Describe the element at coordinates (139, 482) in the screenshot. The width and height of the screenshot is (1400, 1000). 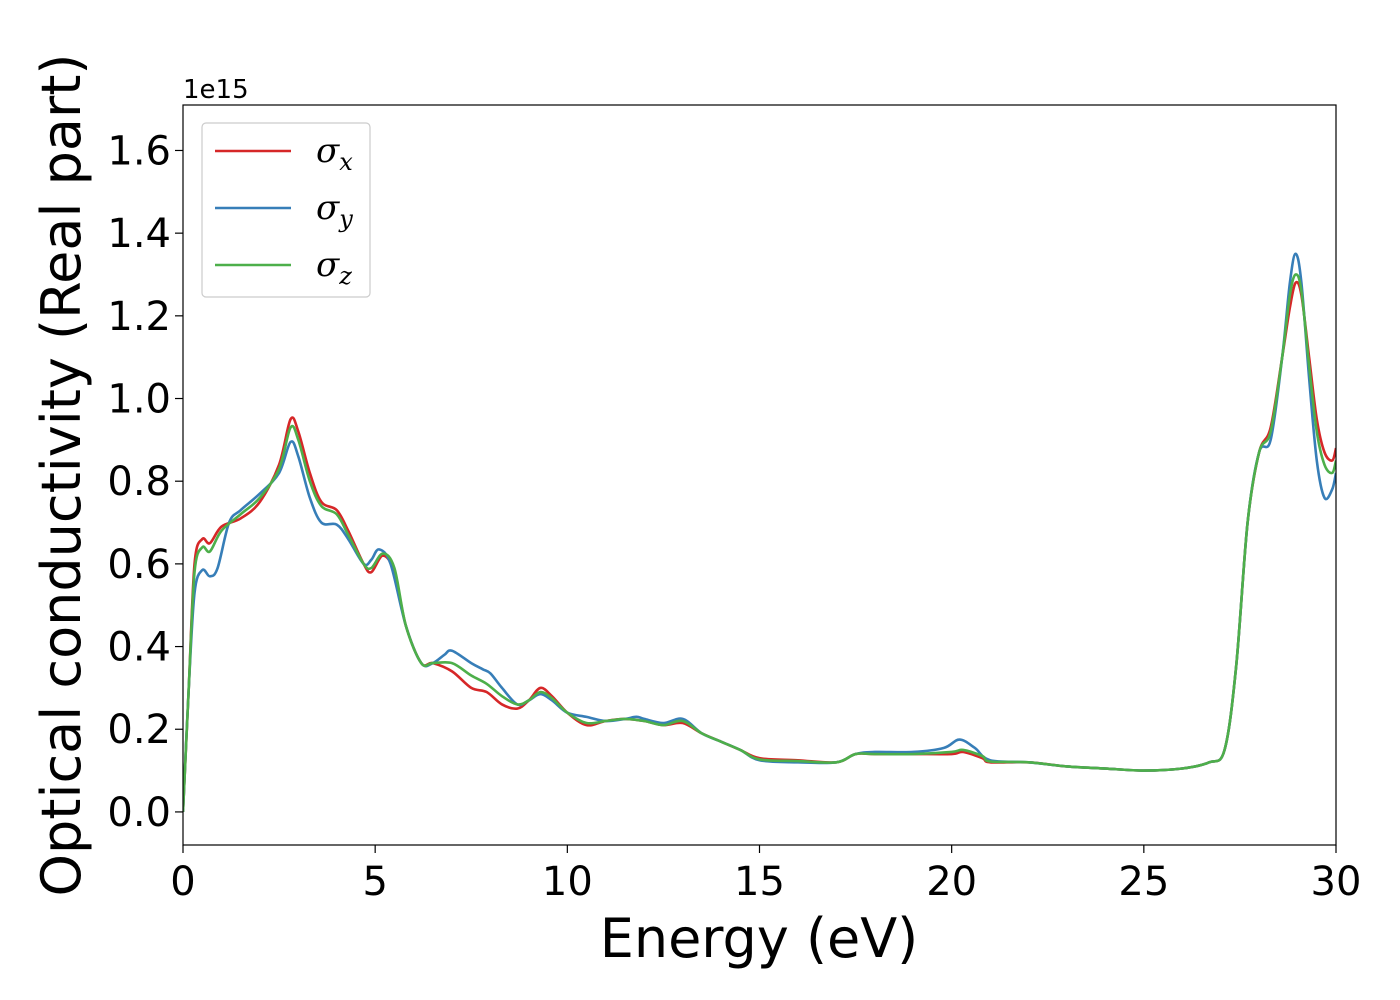
I see `y-tick-label: 0.8` at that location.